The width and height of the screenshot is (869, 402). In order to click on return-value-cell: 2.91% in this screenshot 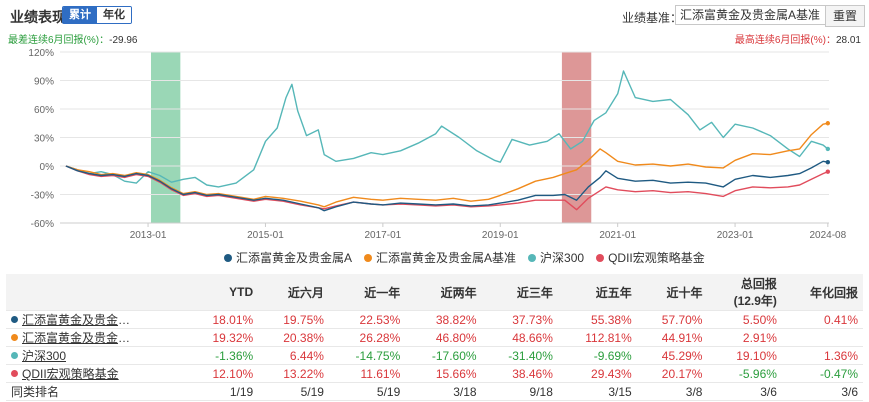, I will do `click(744, 337)`.